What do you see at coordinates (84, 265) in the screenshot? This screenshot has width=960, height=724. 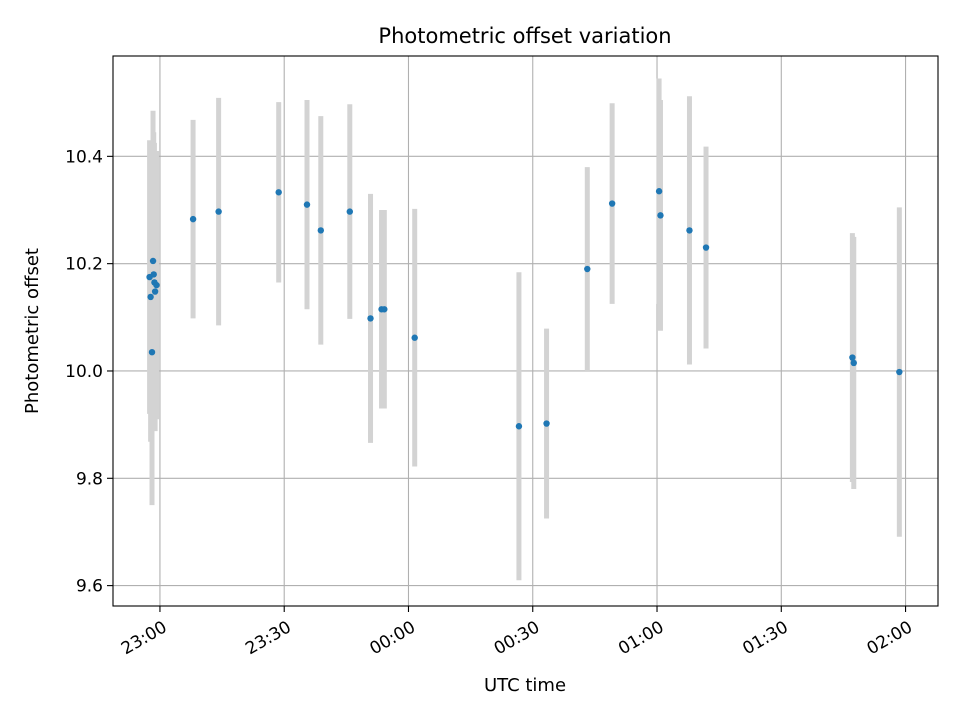 I see `y-tick-label: 10.2` at bounding box center [84, 265].